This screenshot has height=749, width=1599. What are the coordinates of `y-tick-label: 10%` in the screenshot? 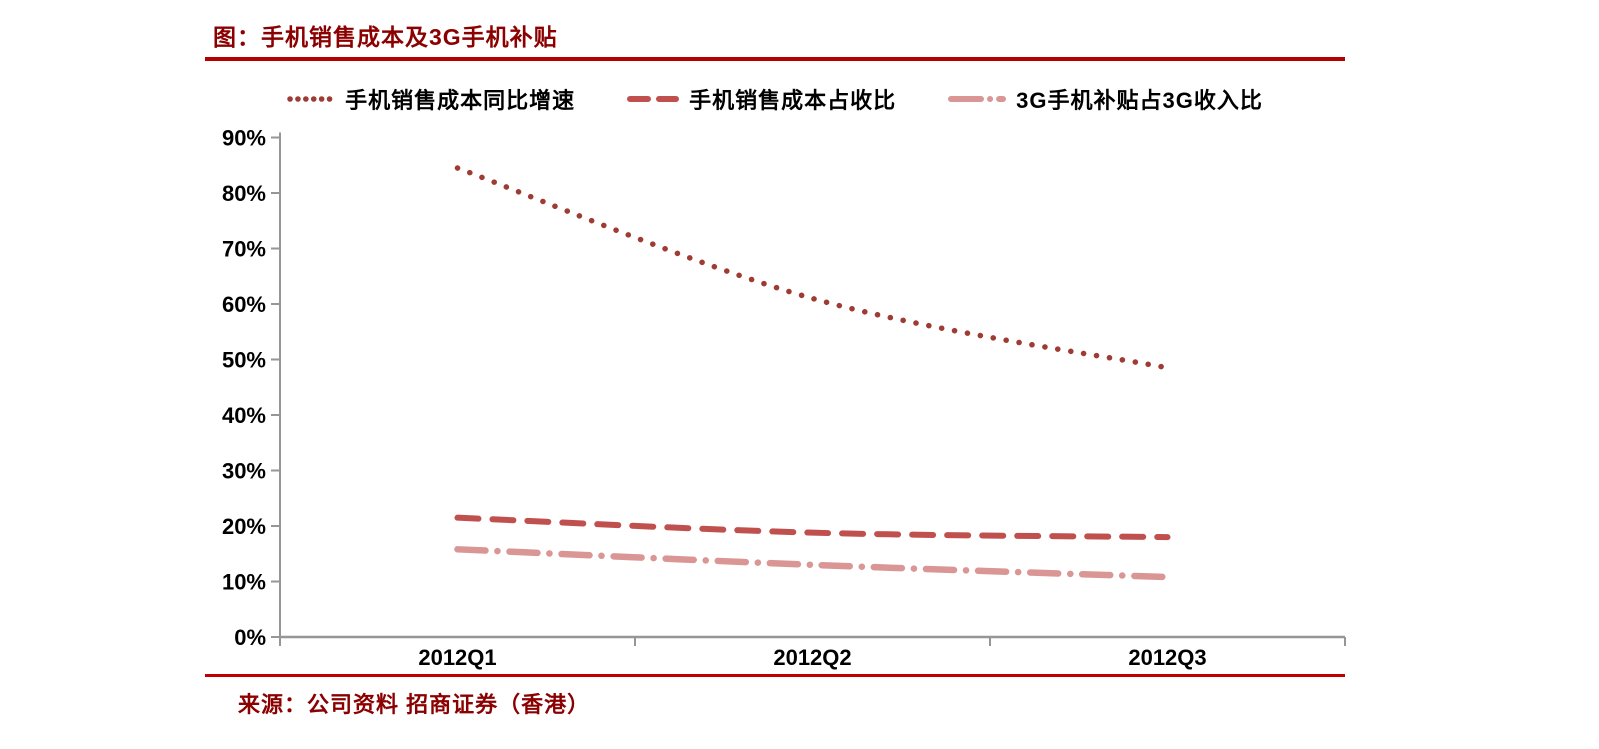 It's located at (244, 582).